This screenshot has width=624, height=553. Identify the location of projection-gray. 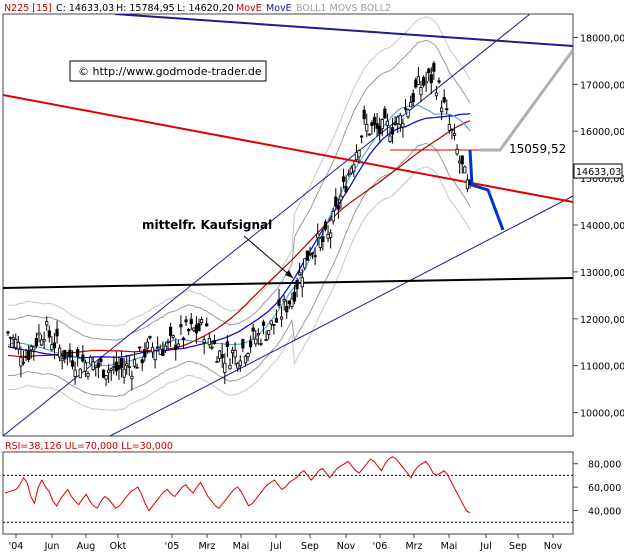
(526, 100).